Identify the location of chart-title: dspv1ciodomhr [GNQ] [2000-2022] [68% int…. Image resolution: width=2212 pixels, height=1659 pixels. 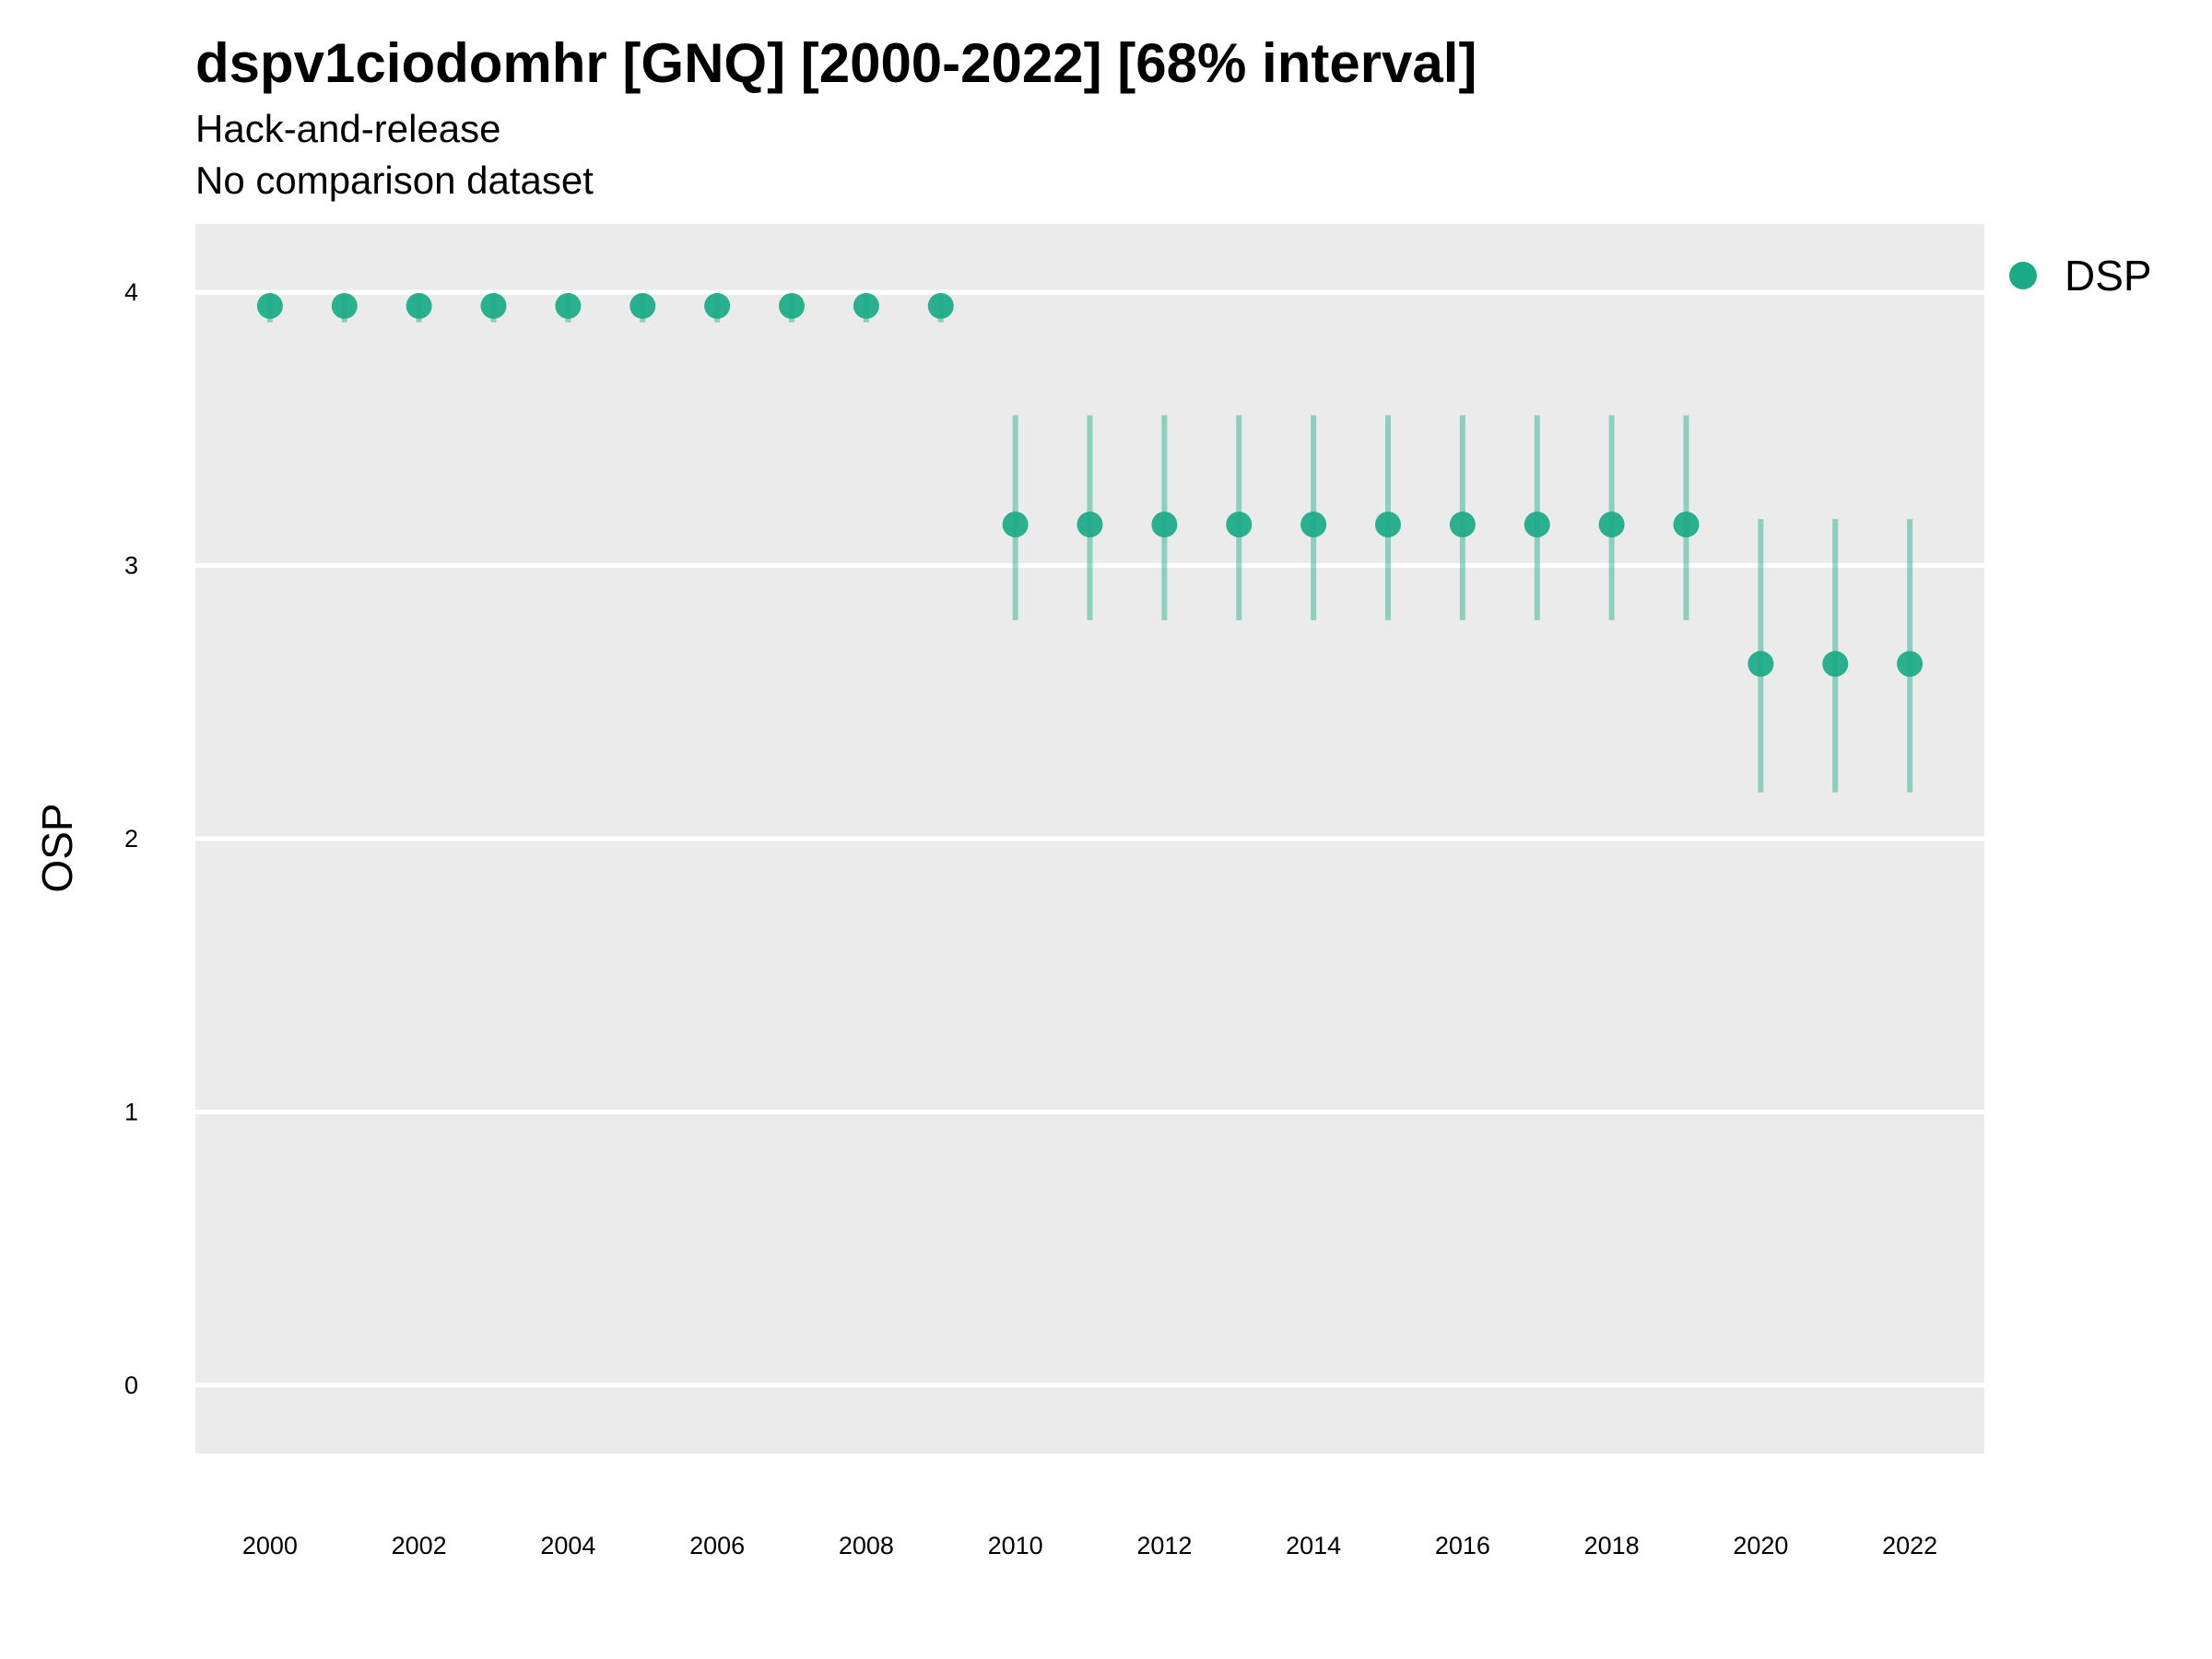
(836, 63).